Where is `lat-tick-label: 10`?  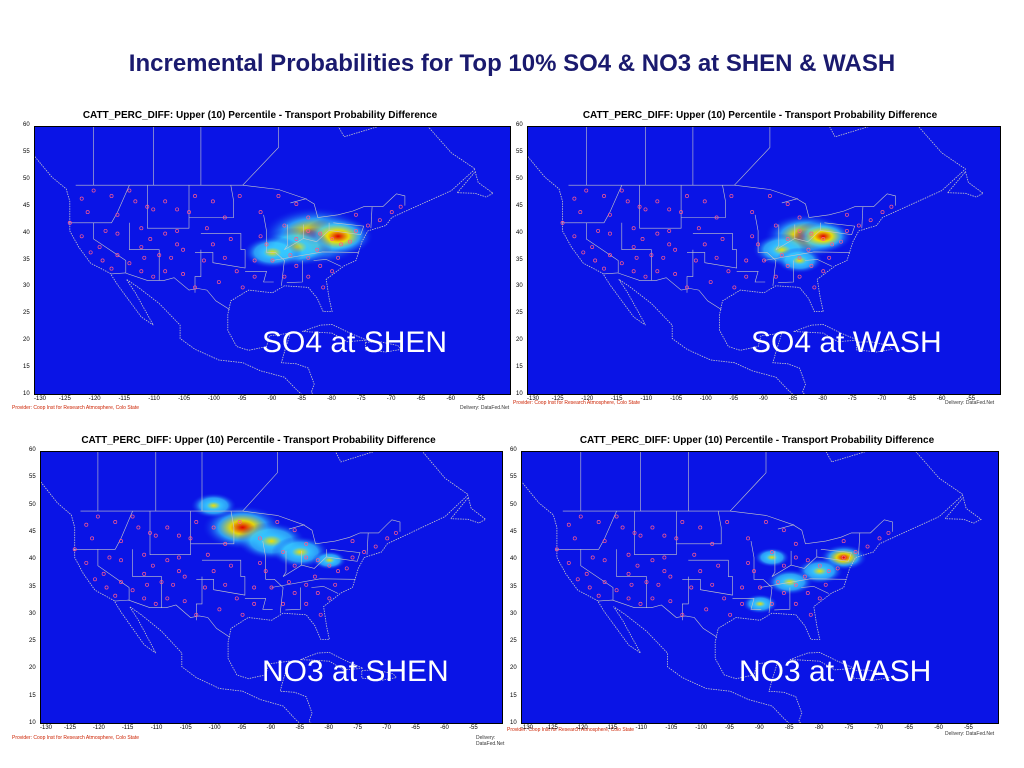
lat-tick-label: 10 is located at coordinates (26, 394).